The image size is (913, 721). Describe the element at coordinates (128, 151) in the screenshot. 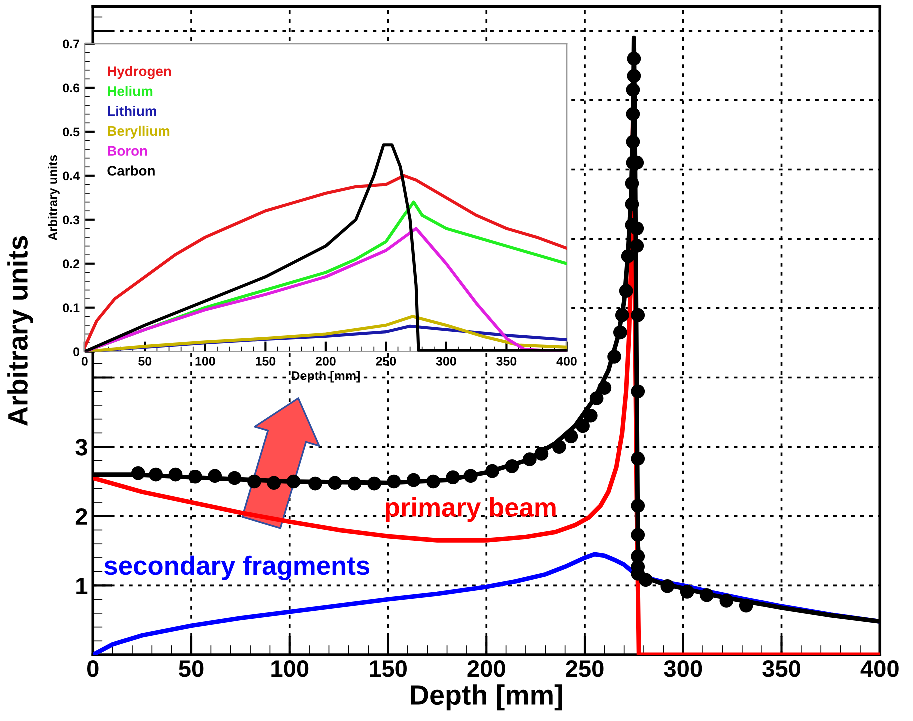

I see `text: Boron` at that location.